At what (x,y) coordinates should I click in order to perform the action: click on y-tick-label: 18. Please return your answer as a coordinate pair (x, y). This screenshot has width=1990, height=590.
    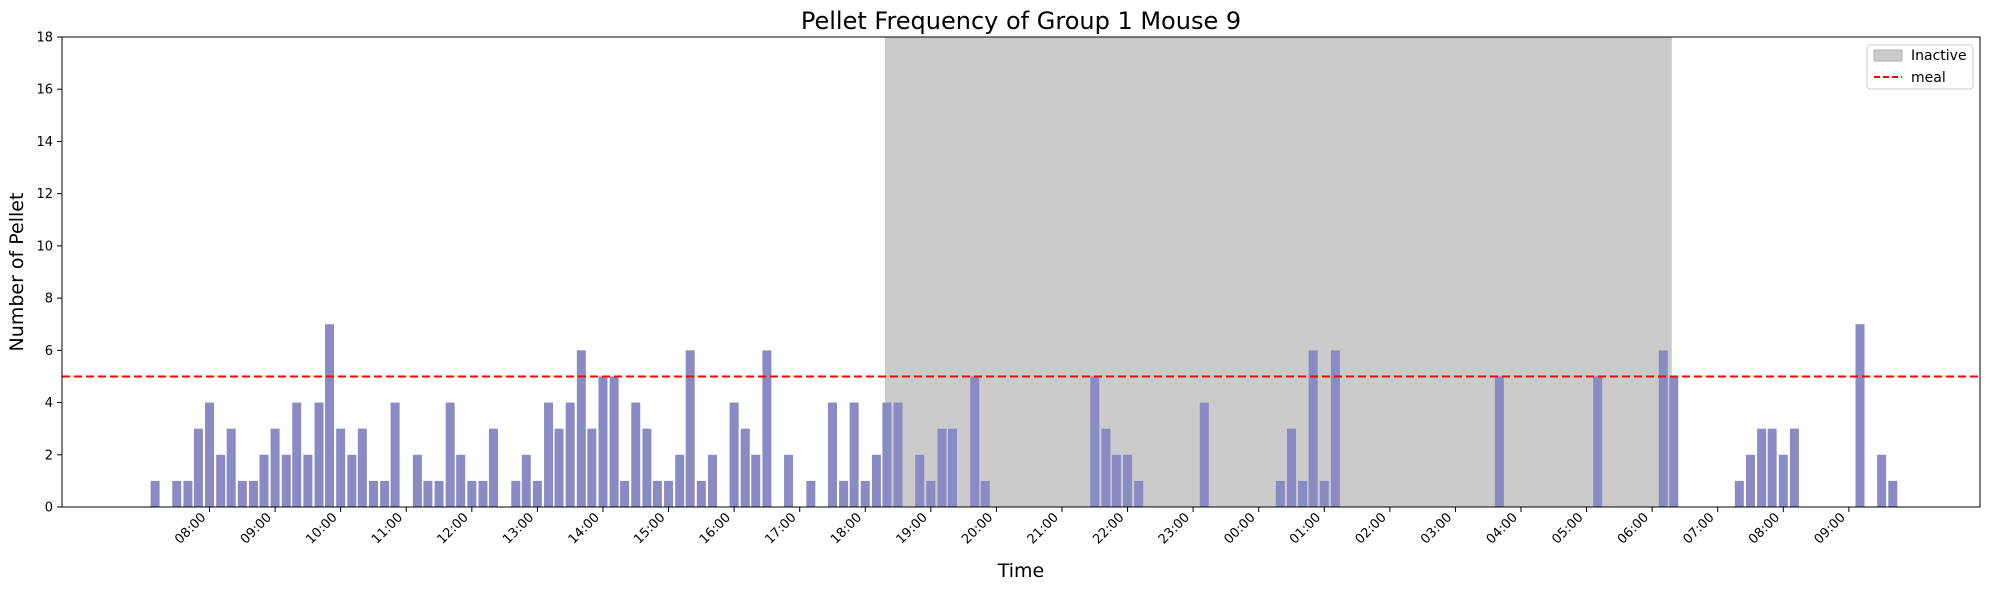
    Looking at the image, I should click on (44, 38).